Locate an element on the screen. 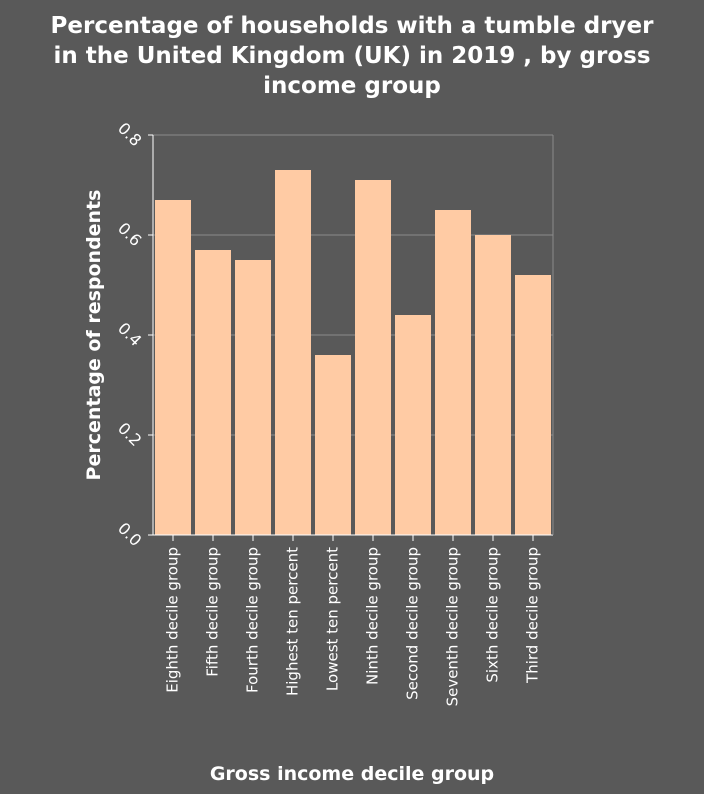 Image resolution: width=704 pixels, height=794 pixels. x-tick-label: Fourth decile group is located at coordinates (253, 620).